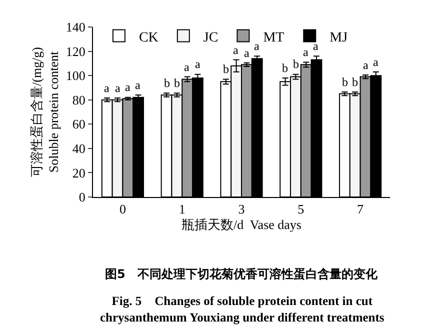  I want to click on x-tick-label: 7, so click(360, 209).